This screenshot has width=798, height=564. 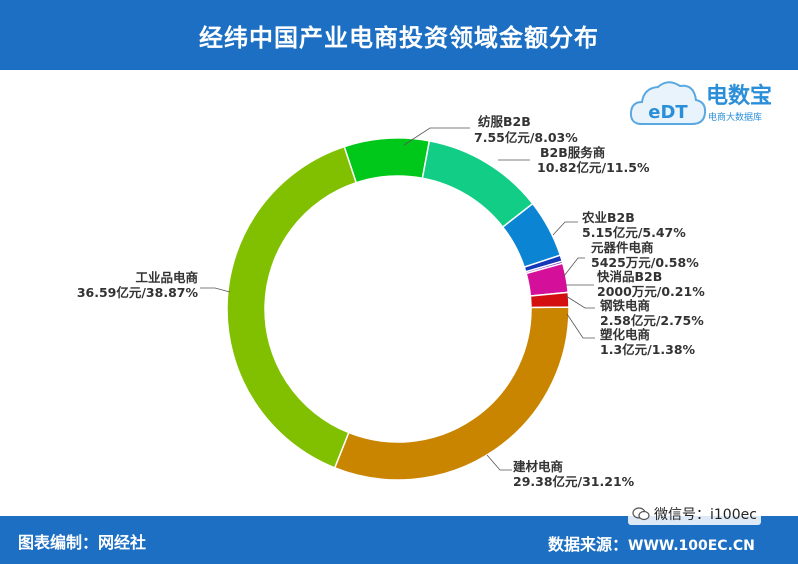 What do you see at coordinates (651, 291) in the screenshot?
I see `label-fmcg-value: 2000万元/0.21%` at bounding box center [651, 291].